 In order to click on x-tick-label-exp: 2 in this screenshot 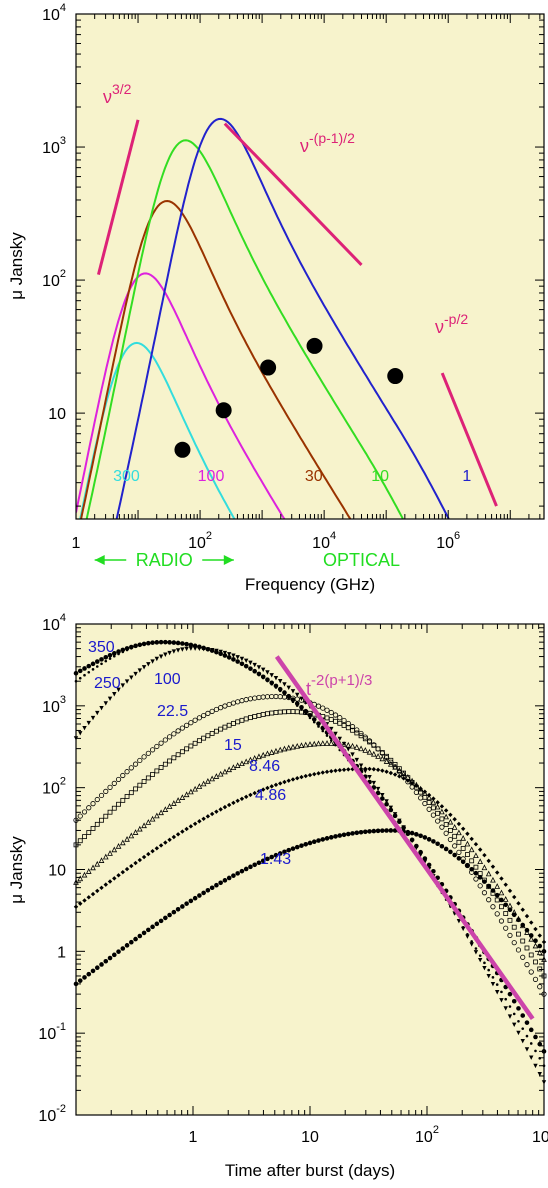, I will do `click(209, 536)`.